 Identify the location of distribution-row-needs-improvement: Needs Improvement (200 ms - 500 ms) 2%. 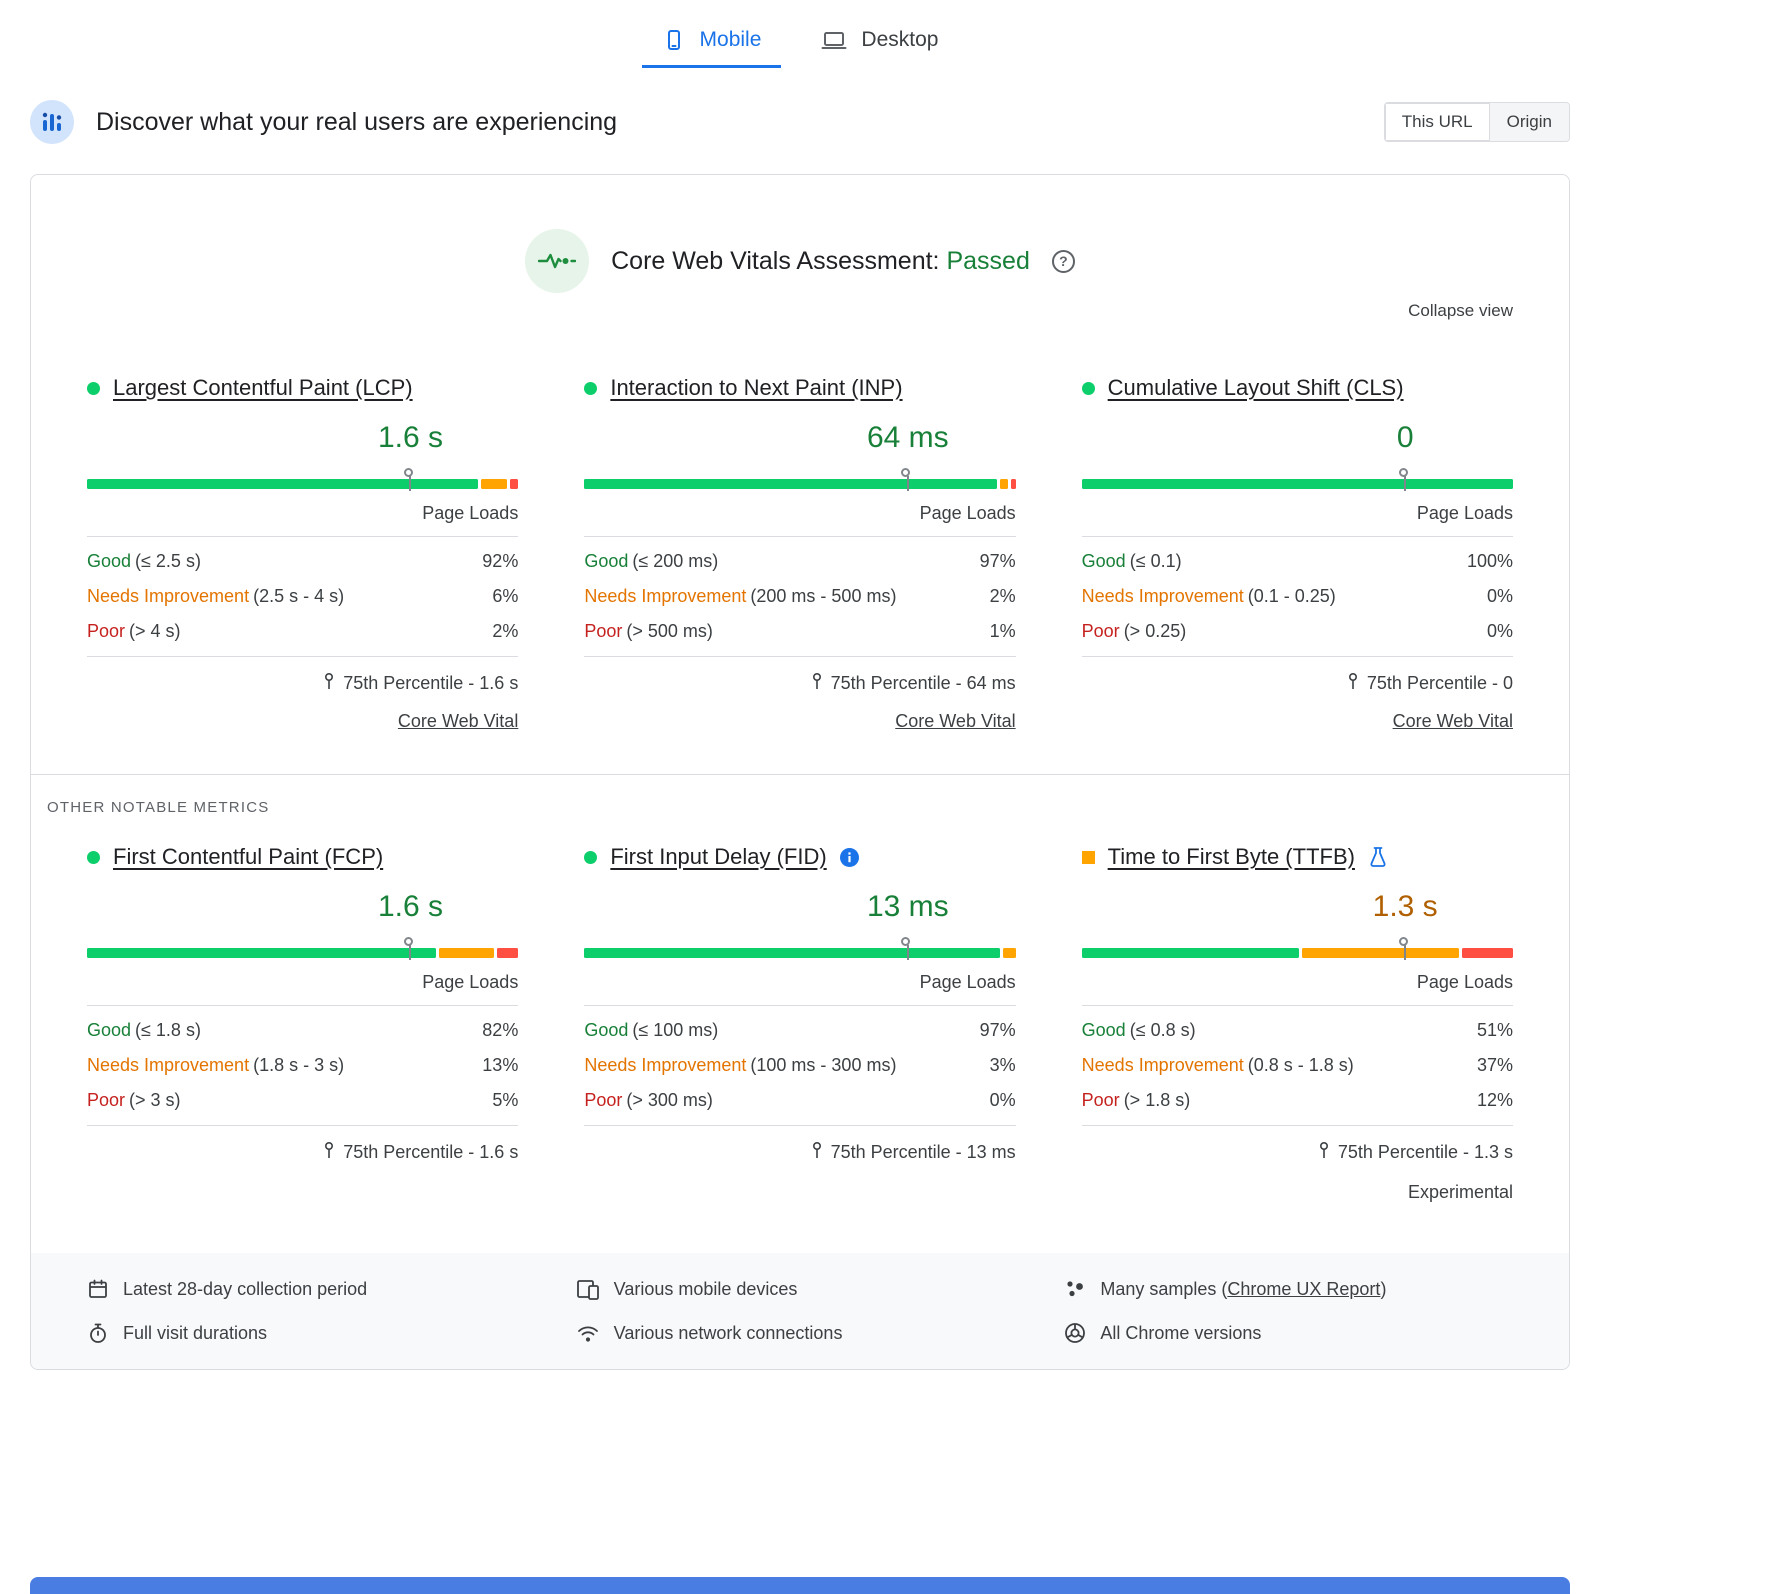
(799, 596).